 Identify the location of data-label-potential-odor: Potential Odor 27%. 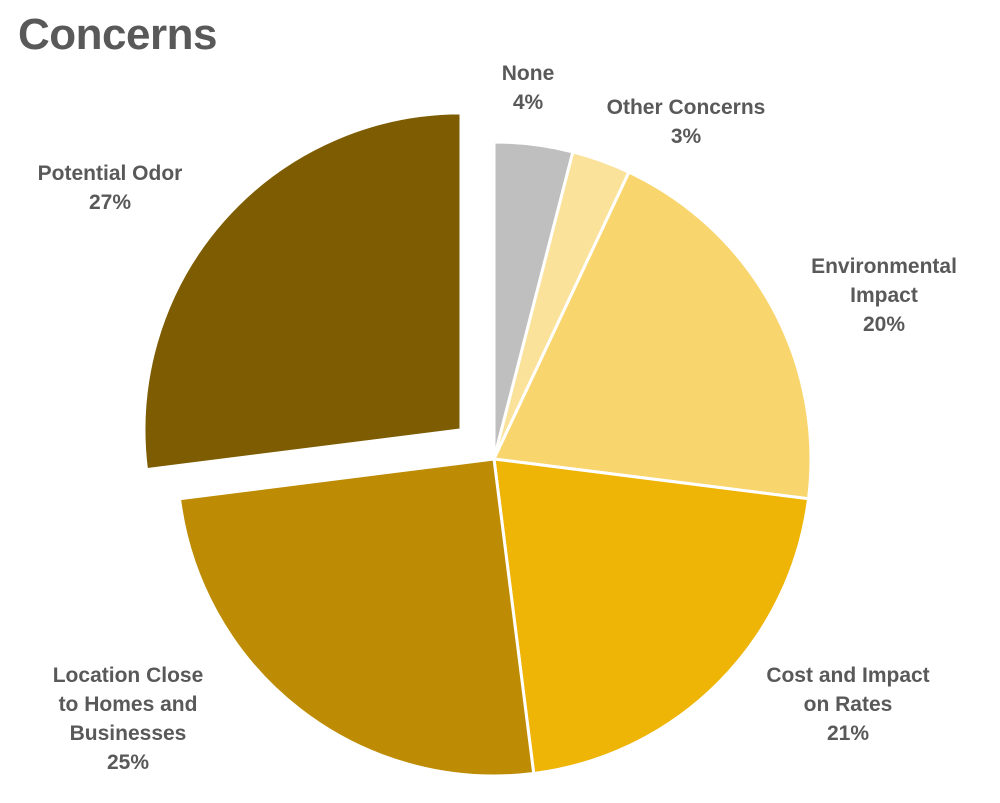
(110, 188).